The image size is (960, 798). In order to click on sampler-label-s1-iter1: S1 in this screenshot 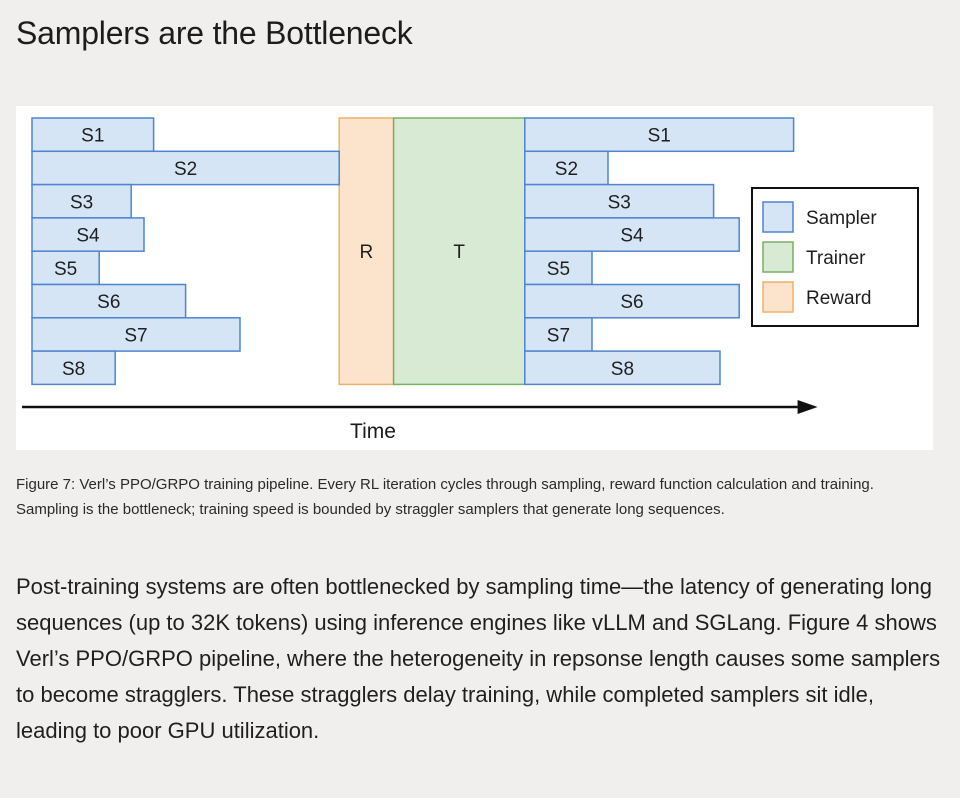, I will do `click(92, 136)`.